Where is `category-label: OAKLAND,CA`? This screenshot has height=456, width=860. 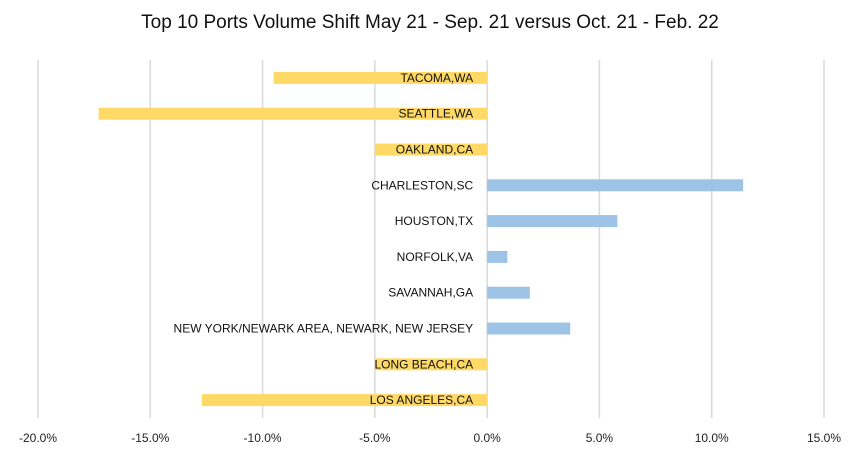
category-label: OAKLAND,CA is located at coordinates (434, 150).